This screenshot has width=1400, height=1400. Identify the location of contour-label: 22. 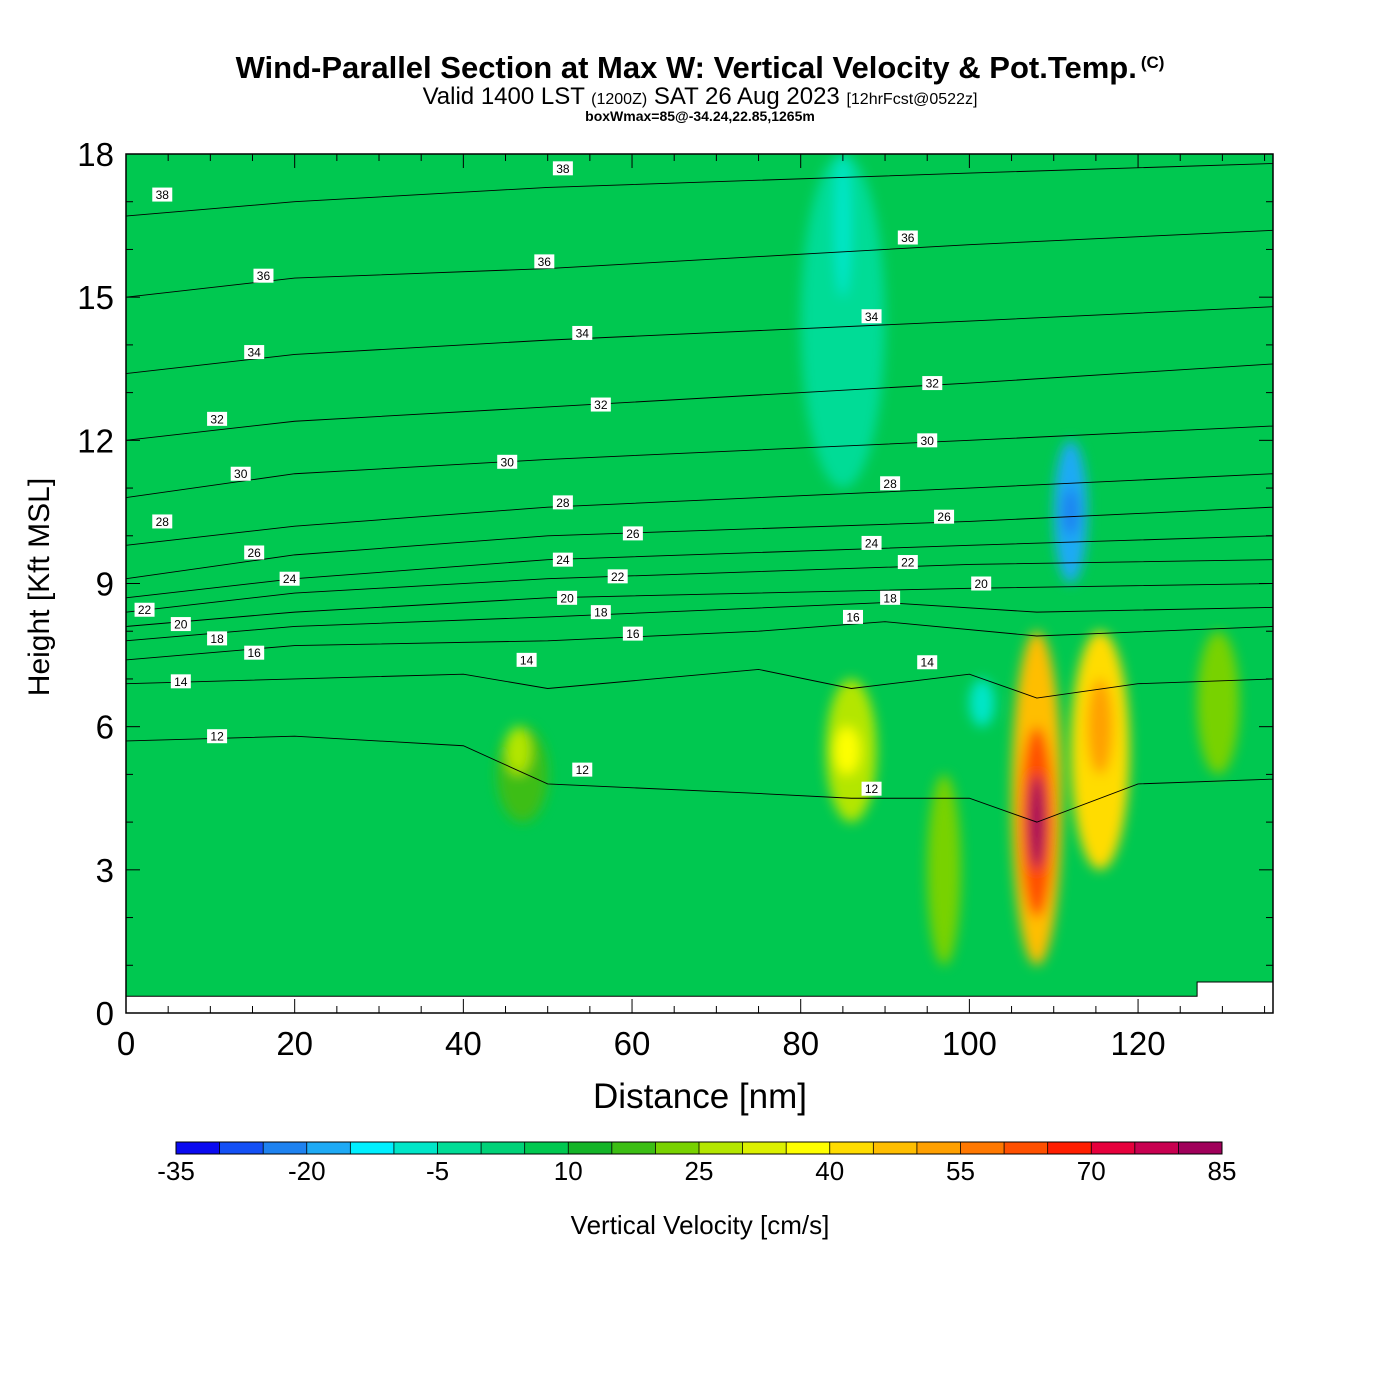
(908, 563).